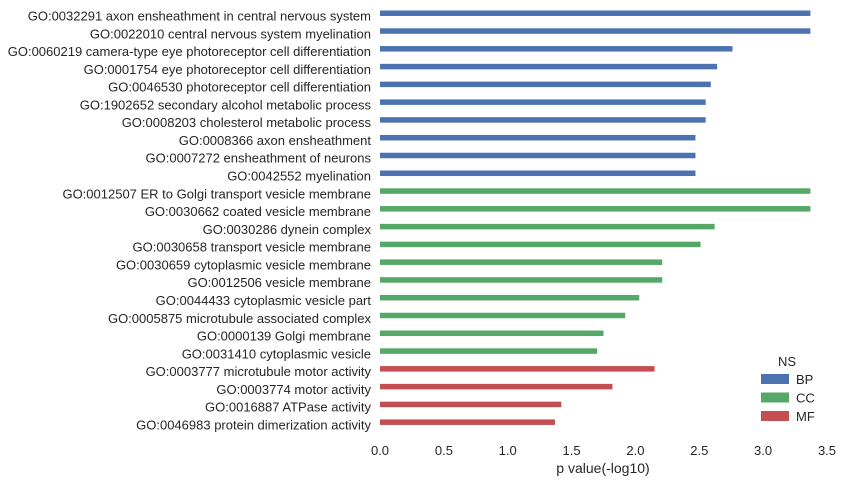 The width and height of the screenshot is (843, 483). Describe the element at coordinates (603, 450) in the screenshot. I see `x-tick-labels: 0.0 0.5 1.0 1.5 2.0 2.5 3.0 3.5` at that location.